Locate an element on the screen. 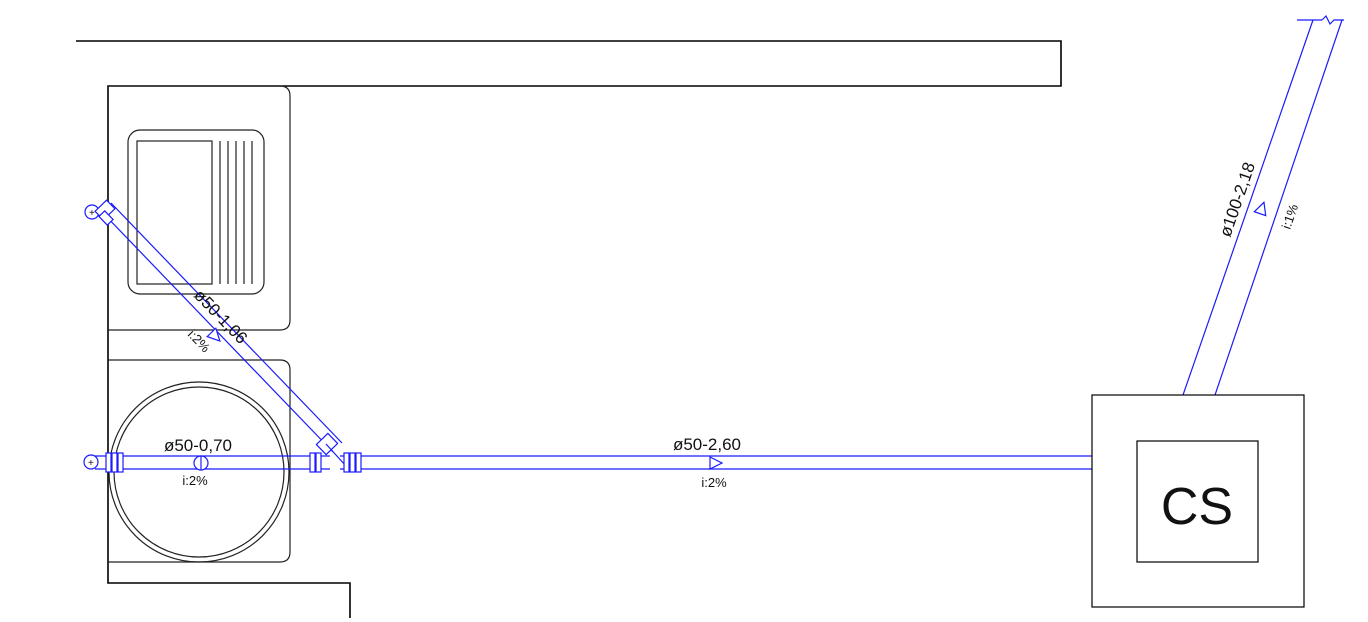 Image resolution: width=1368 pixels, height=622 pixels. pipe-label-ø50-0-70: ø50-0,70 is located at coordinates (198, 445).